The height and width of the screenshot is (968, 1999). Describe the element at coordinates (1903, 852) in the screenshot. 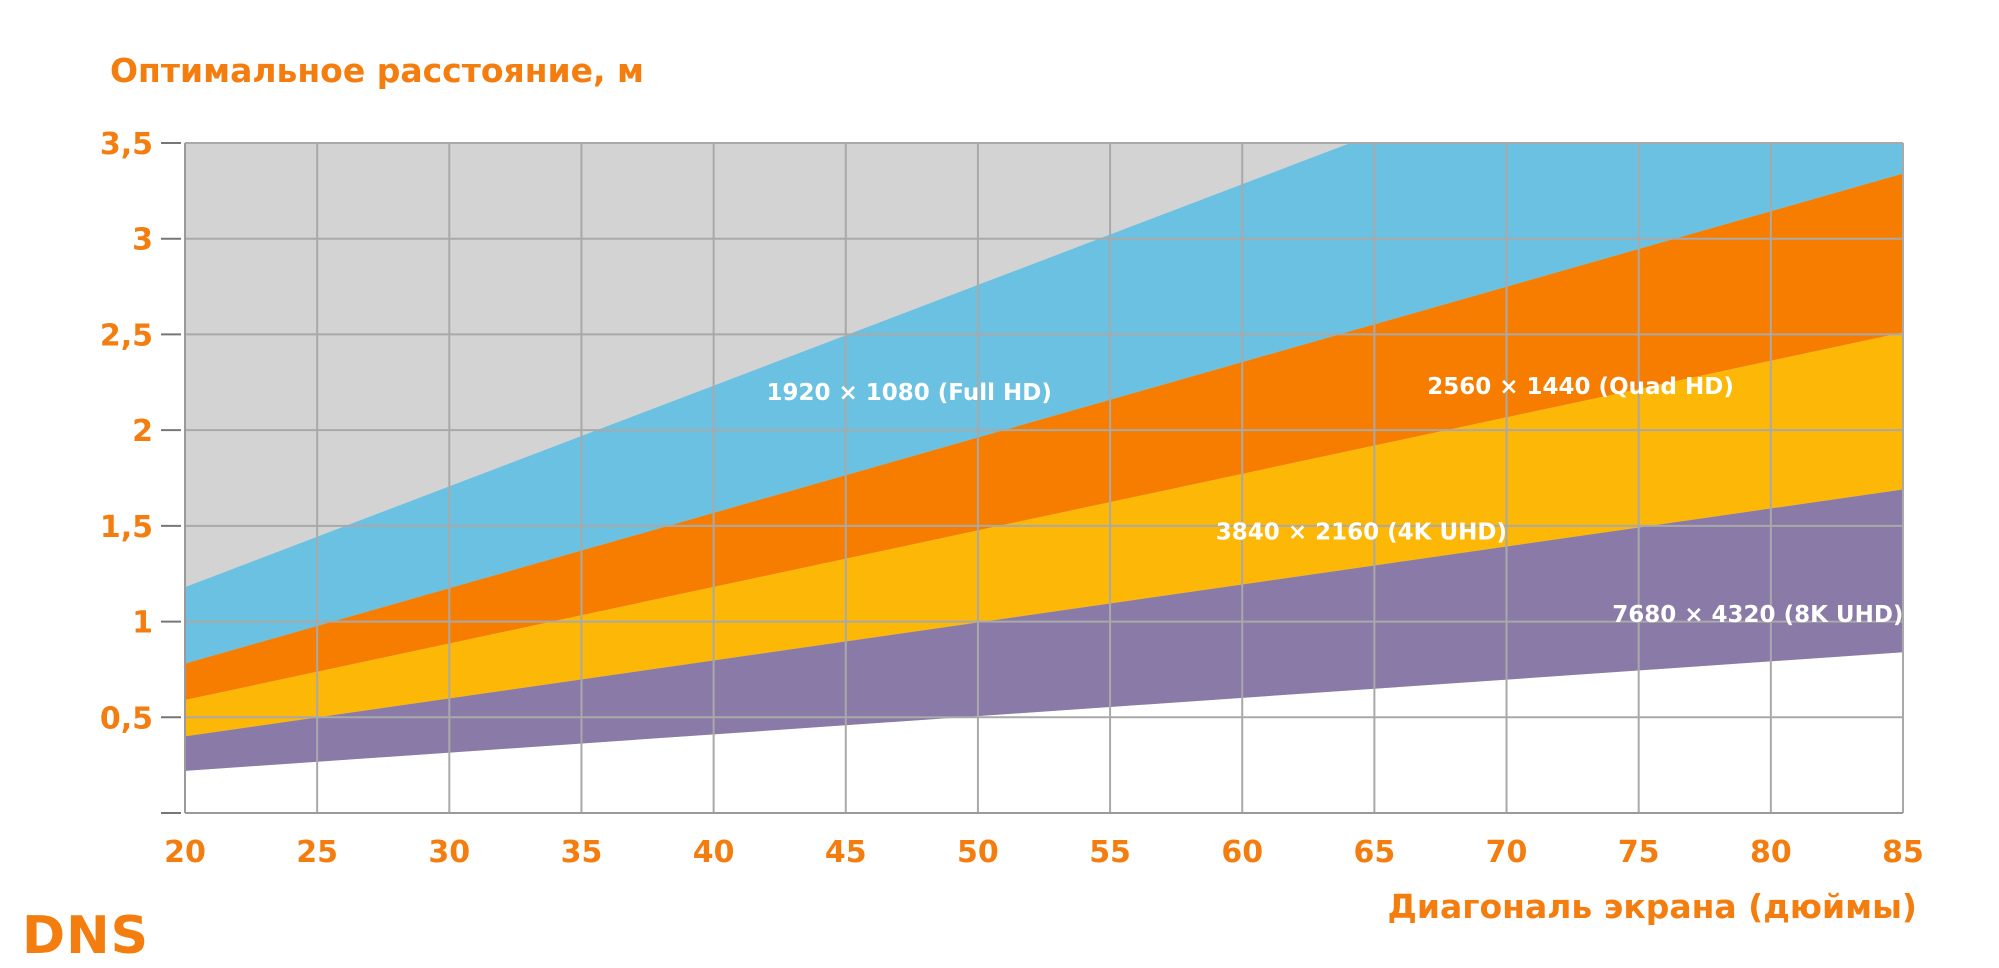

I see `x-tick-label: 85` at that location.